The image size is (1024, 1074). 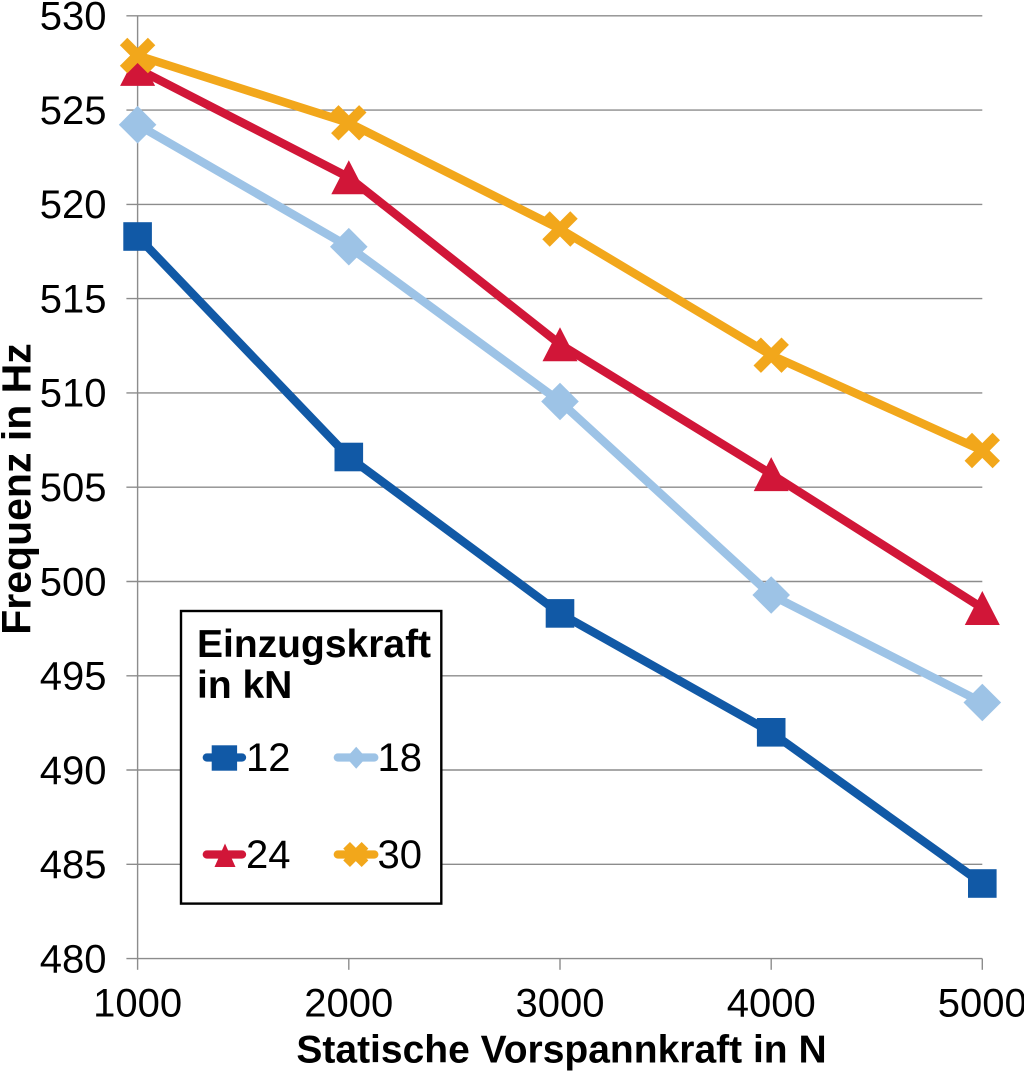 What do you see at coordinates (73, 19) in the screenshot?
I see `svg-text: 530` at bounding box center [73, 19].